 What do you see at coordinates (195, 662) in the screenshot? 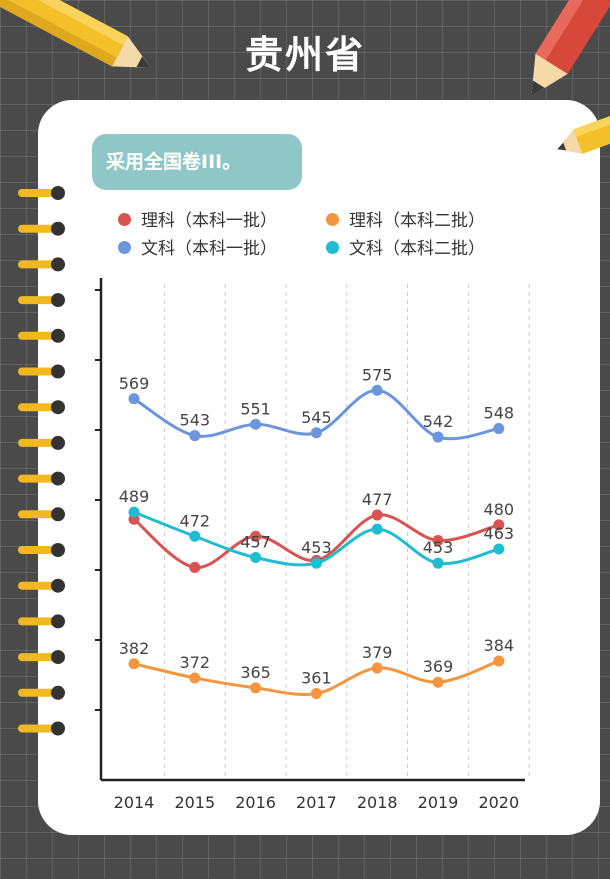
I see `data-label: 372` at bounding box center [195, 662].